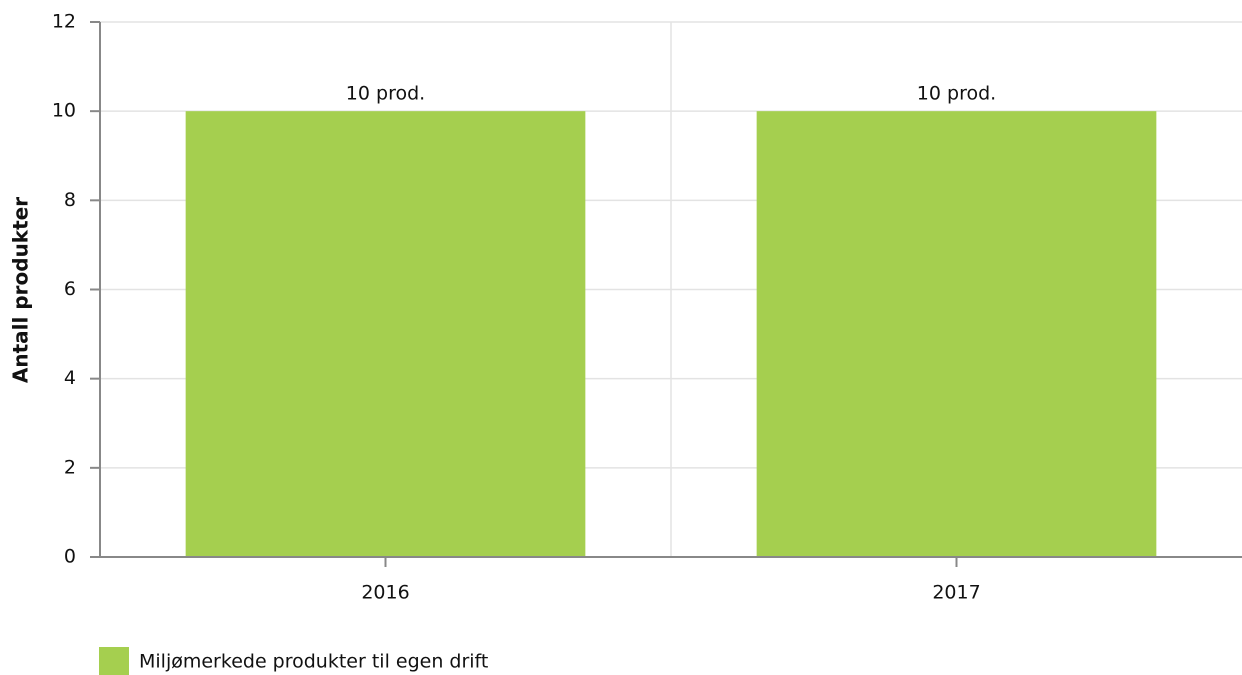 The width and height of the screenshot is (1242, 675). I want to click on y-tick-label: 0, so click(70, 557).